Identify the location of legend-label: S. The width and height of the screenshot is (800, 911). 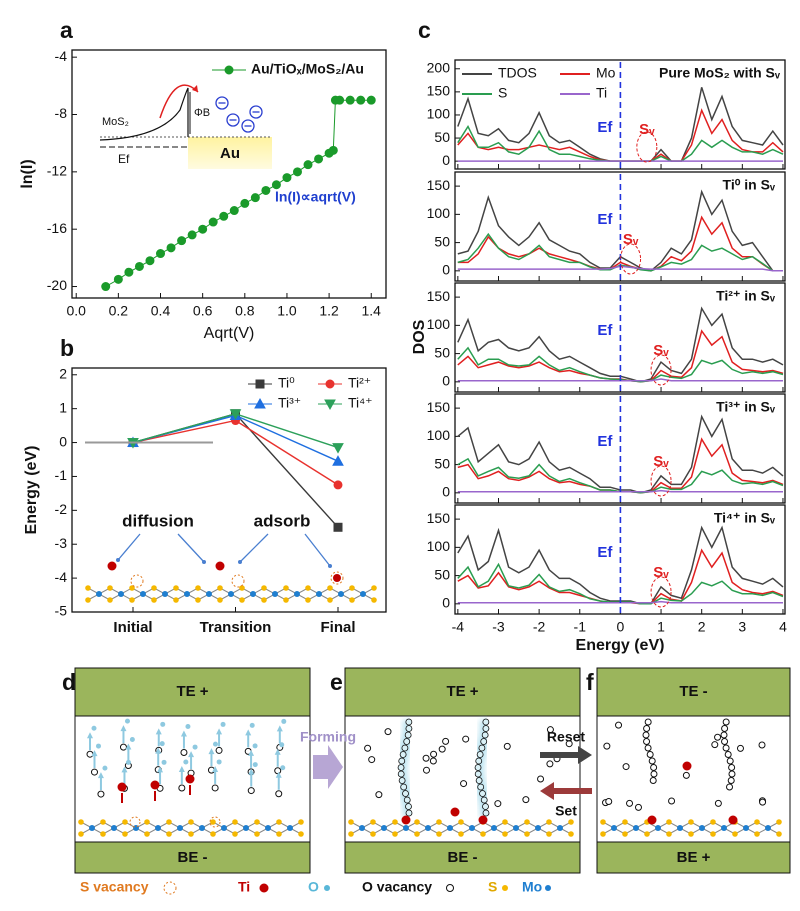
(492, 887).